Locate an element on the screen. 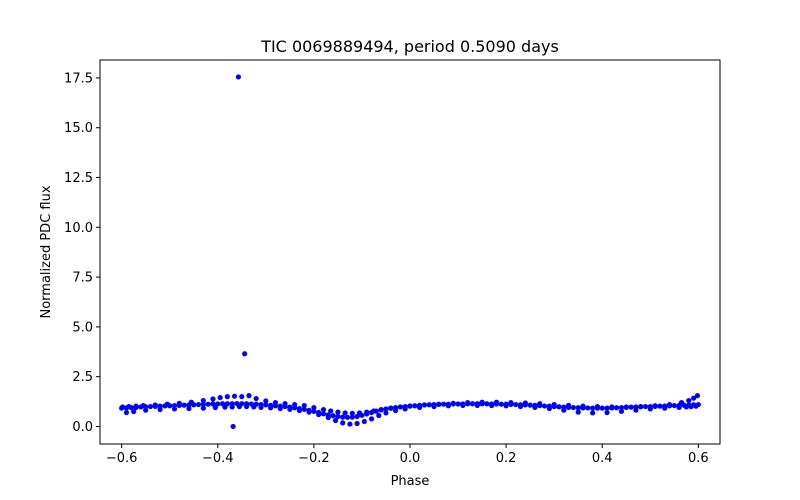 This screenshot has width=800, height=500. x-tick-label: 0.4 is located at coordinates (602, 458).